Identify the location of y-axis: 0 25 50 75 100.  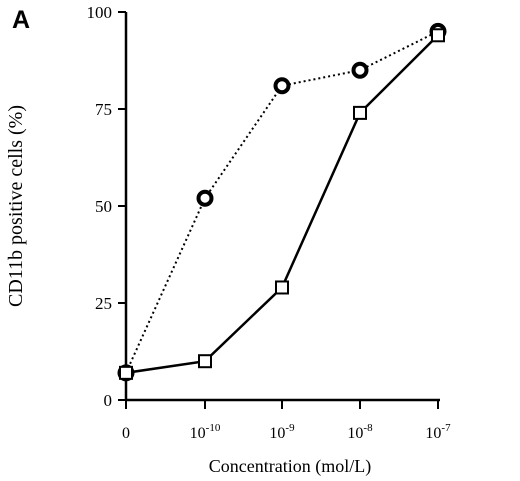
(107, 206).